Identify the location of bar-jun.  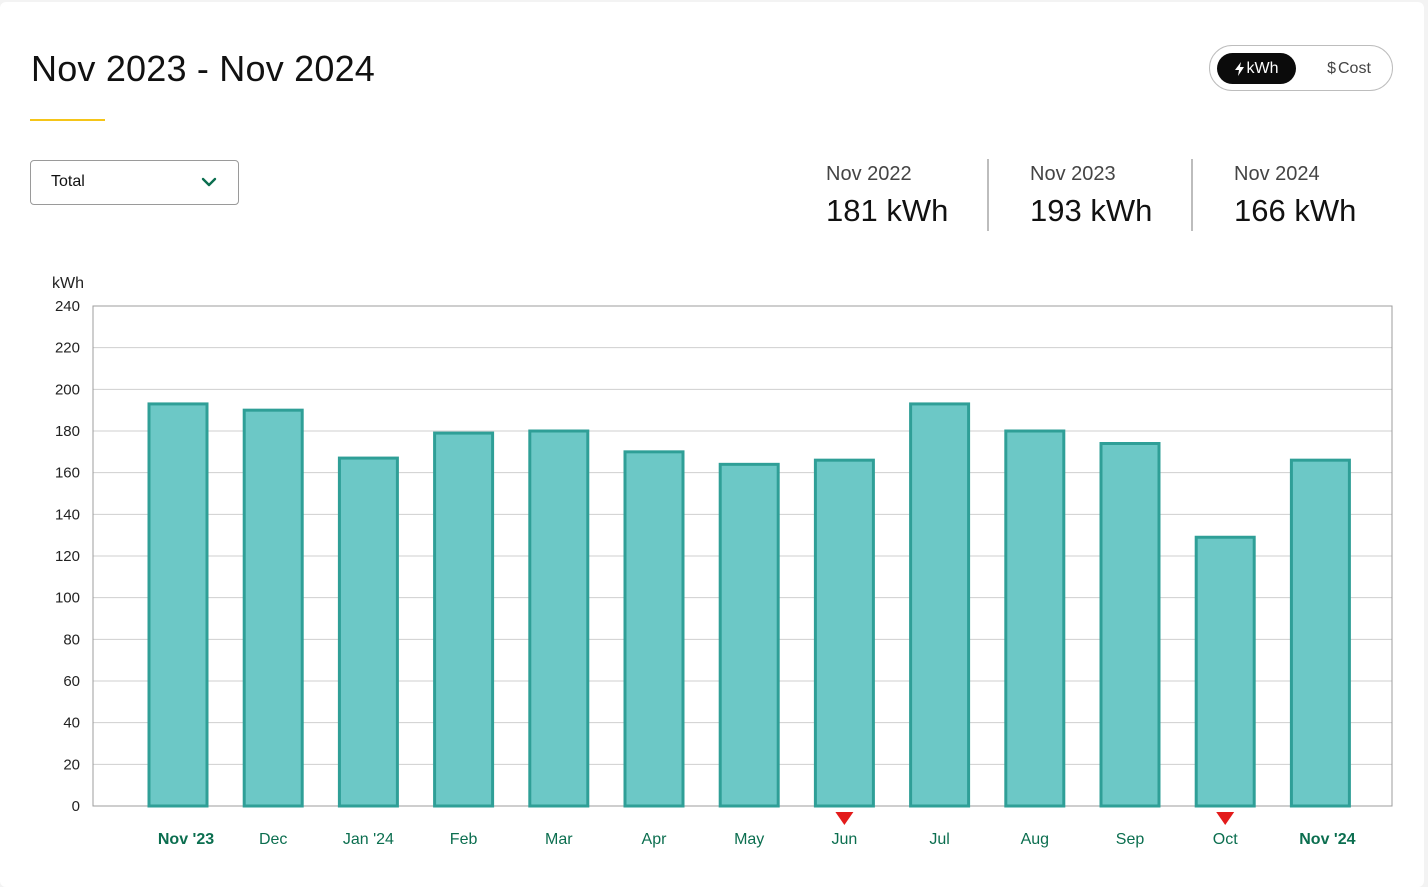
(844, 633).